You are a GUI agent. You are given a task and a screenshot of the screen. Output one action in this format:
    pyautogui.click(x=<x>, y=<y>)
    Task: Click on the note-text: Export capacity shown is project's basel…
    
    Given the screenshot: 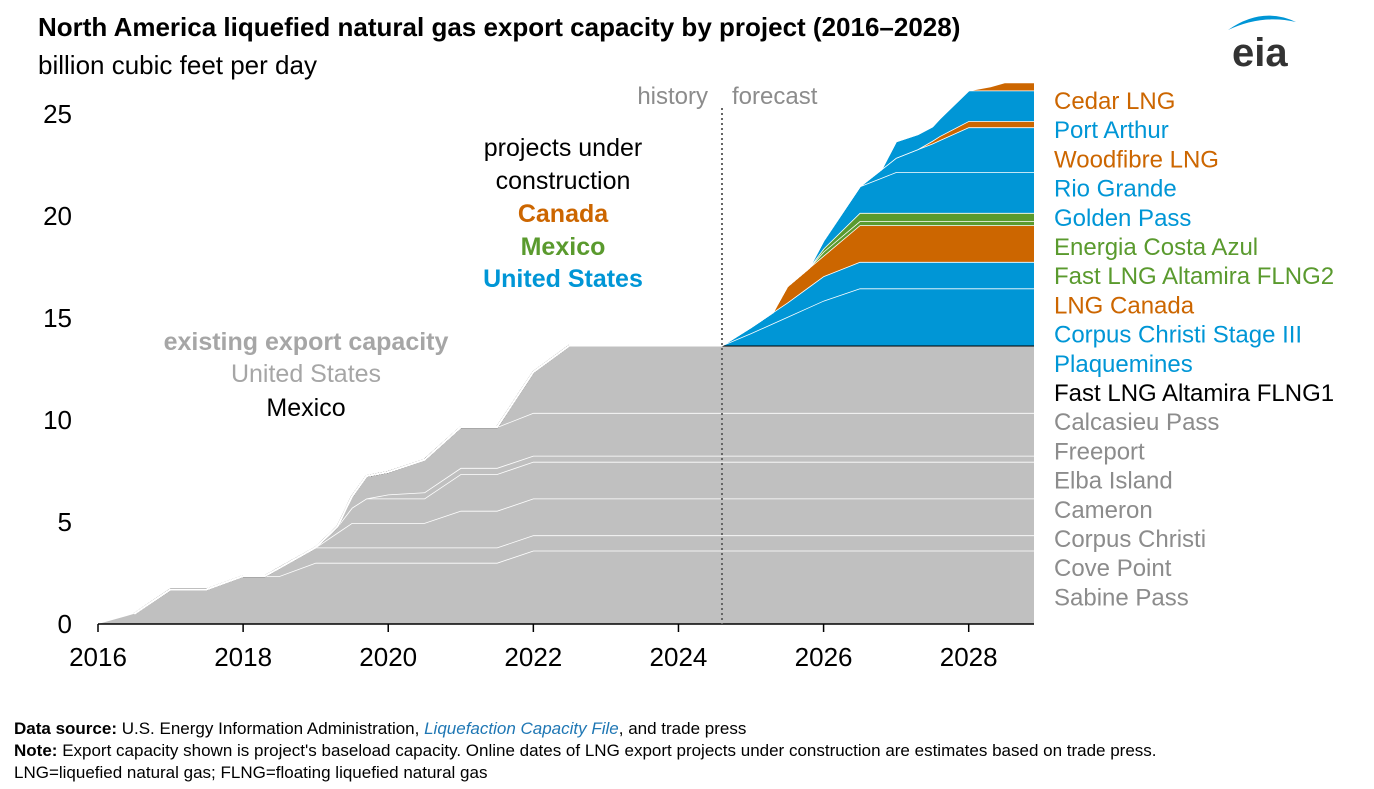 What is the action you would take?
    pyautogui.click(x=609, y=750)
    